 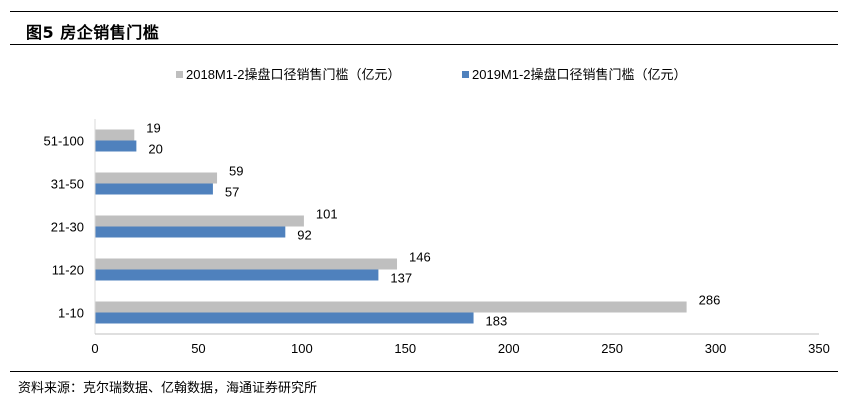 What do you see at coordinates (153, 128) in the screenshot?
I see `data-label: 19` at bounding box center [153, 128].